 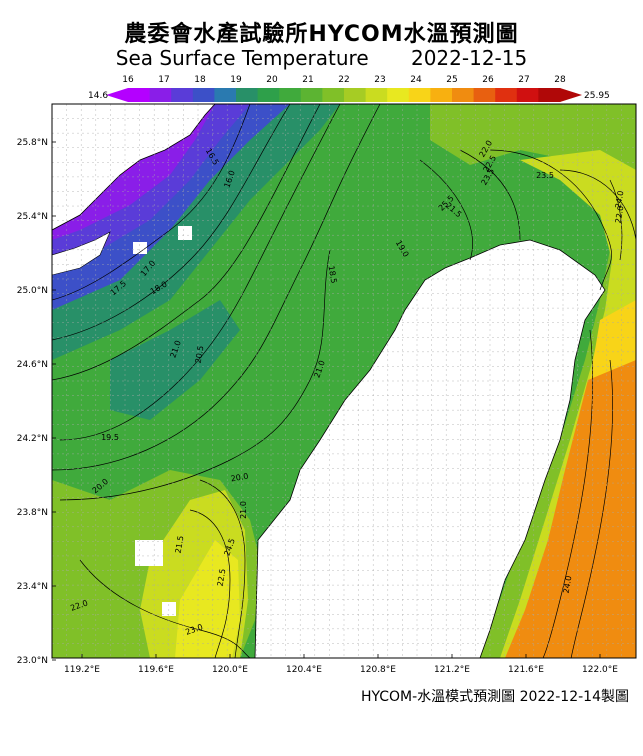 What do you see at coordinates (378, 670) in the screenshot?
I see `longitude-tick-label: 120.8°E` at bounding box center [378, 670].